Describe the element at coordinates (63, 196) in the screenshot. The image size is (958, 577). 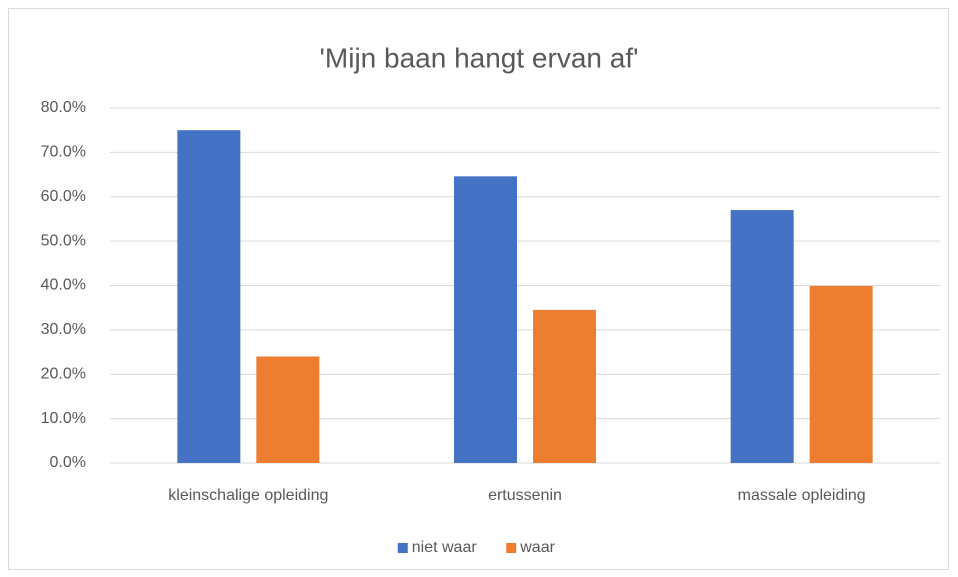
I see `y-tick-label: 60.0%` at that location.